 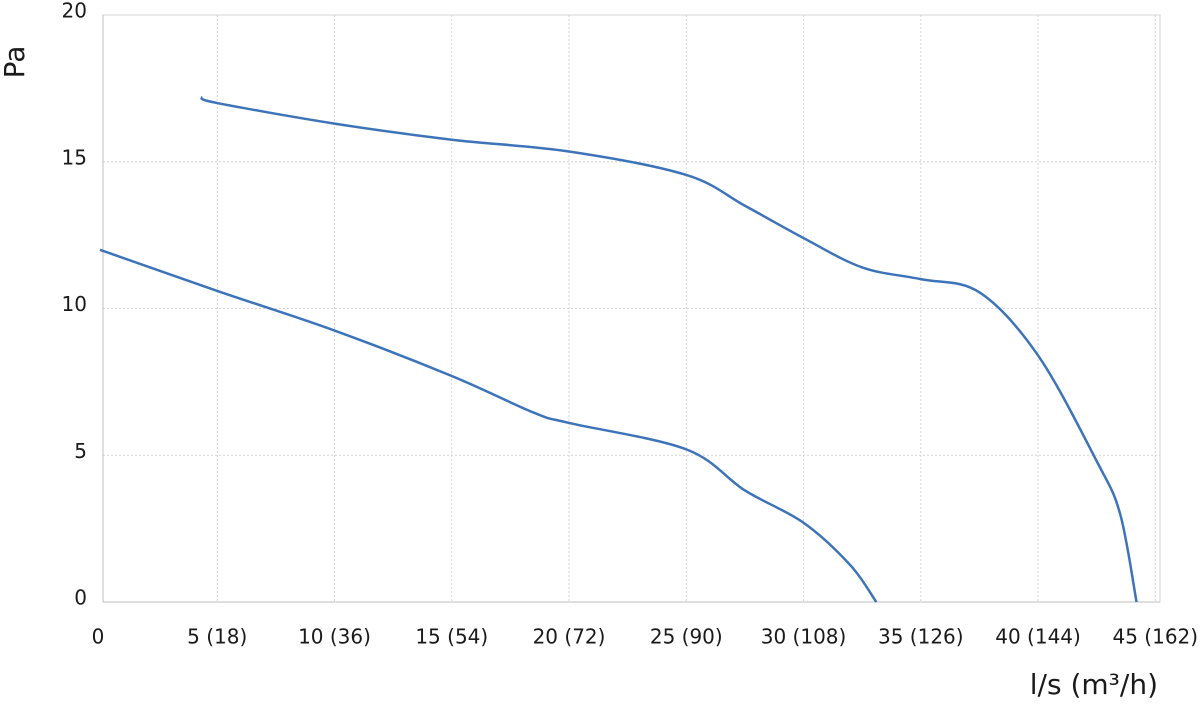 What do you see at coordinates (80, 598) in the screenshot?
I see `y-tick-label: 0` at bounding box center [80, 598].